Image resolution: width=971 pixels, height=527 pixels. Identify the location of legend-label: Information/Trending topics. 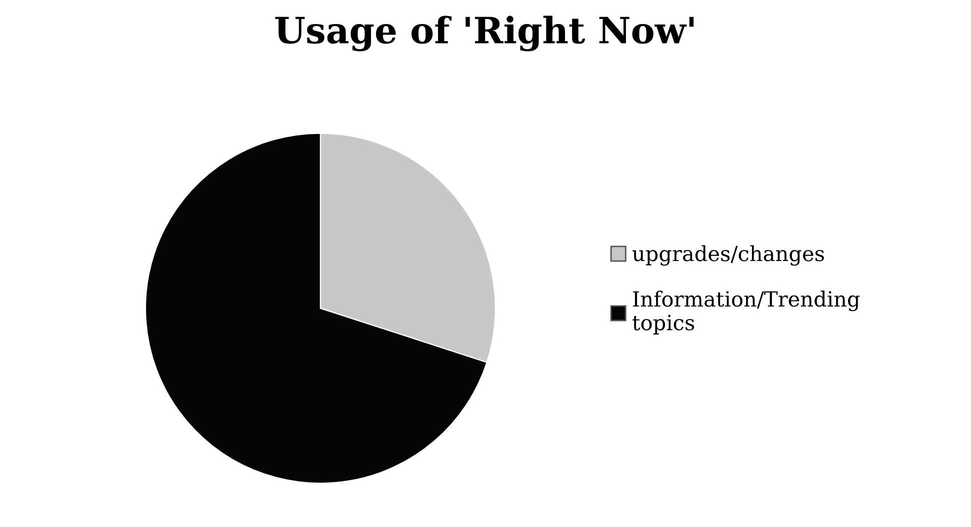
(746, 312).